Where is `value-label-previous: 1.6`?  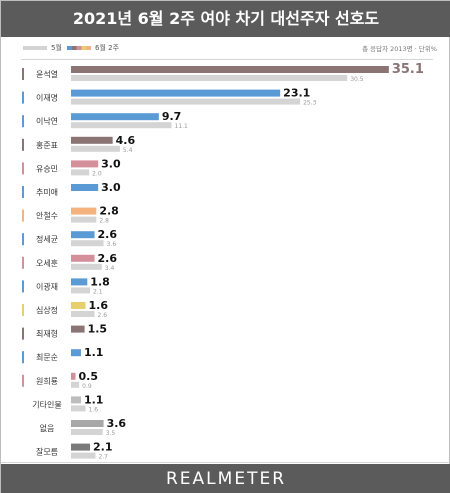
value-label-previous: 1.6 is located at coordinates (93, 409).